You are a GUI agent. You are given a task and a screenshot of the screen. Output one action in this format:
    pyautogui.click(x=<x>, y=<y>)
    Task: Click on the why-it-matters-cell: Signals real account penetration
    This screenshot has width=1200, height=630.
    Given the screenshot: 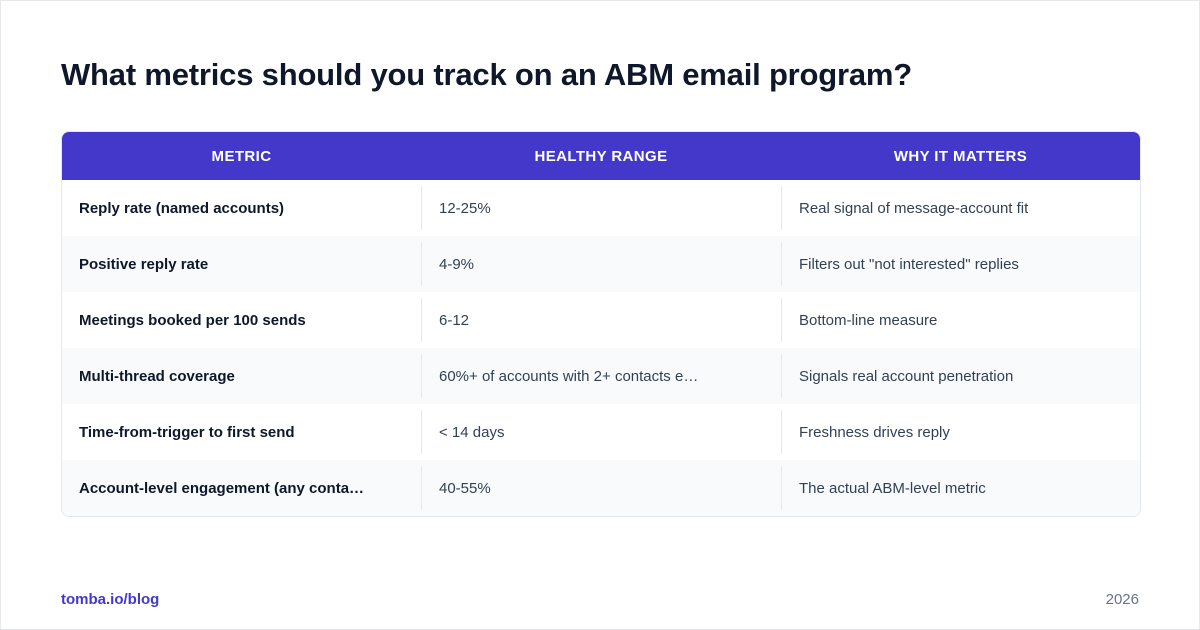 What is the action you would take?
    pyautogui.click(x=960, y=376)
    